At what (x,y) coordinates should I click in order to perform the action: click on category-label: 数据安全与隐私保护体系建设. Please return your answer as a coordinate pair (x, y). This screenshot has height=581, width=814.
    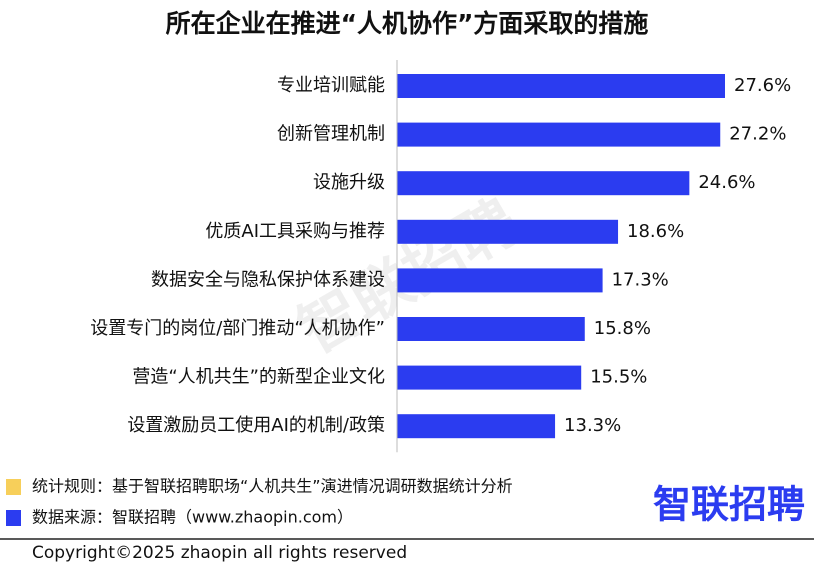
    Looking at the image, I should click on (268, 279).